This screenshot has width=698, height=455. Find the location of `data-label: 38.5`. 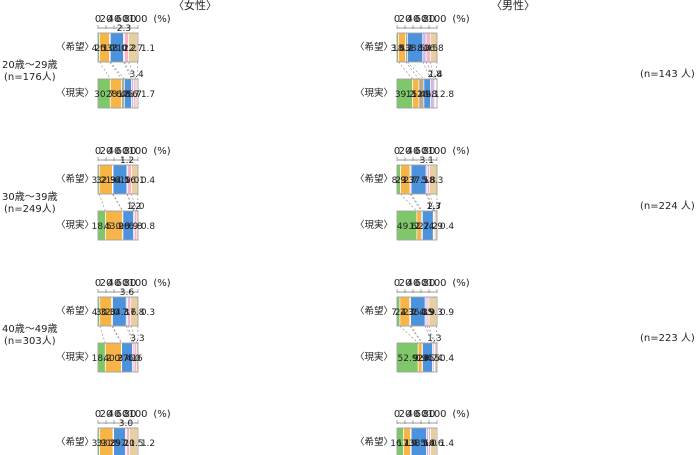

data-label: 38.5 is located at coordinates (415, 49).